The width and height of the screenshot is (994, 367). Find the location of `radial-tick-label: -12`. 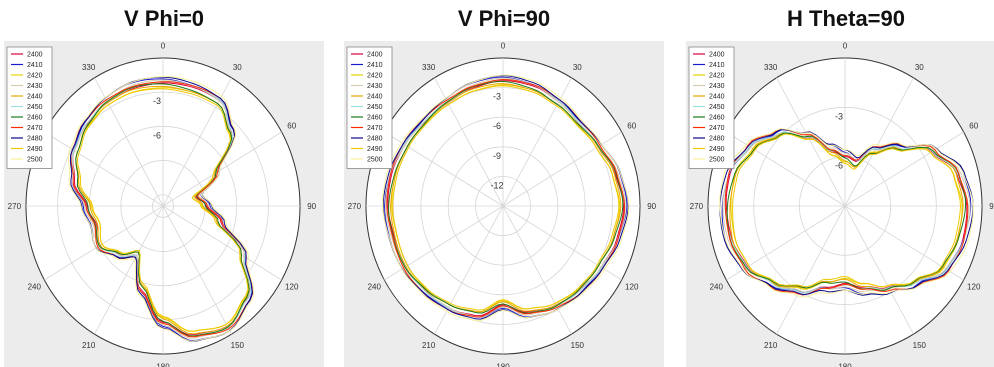

radial-tick-label: -12 is located at coordinates (496, 185).